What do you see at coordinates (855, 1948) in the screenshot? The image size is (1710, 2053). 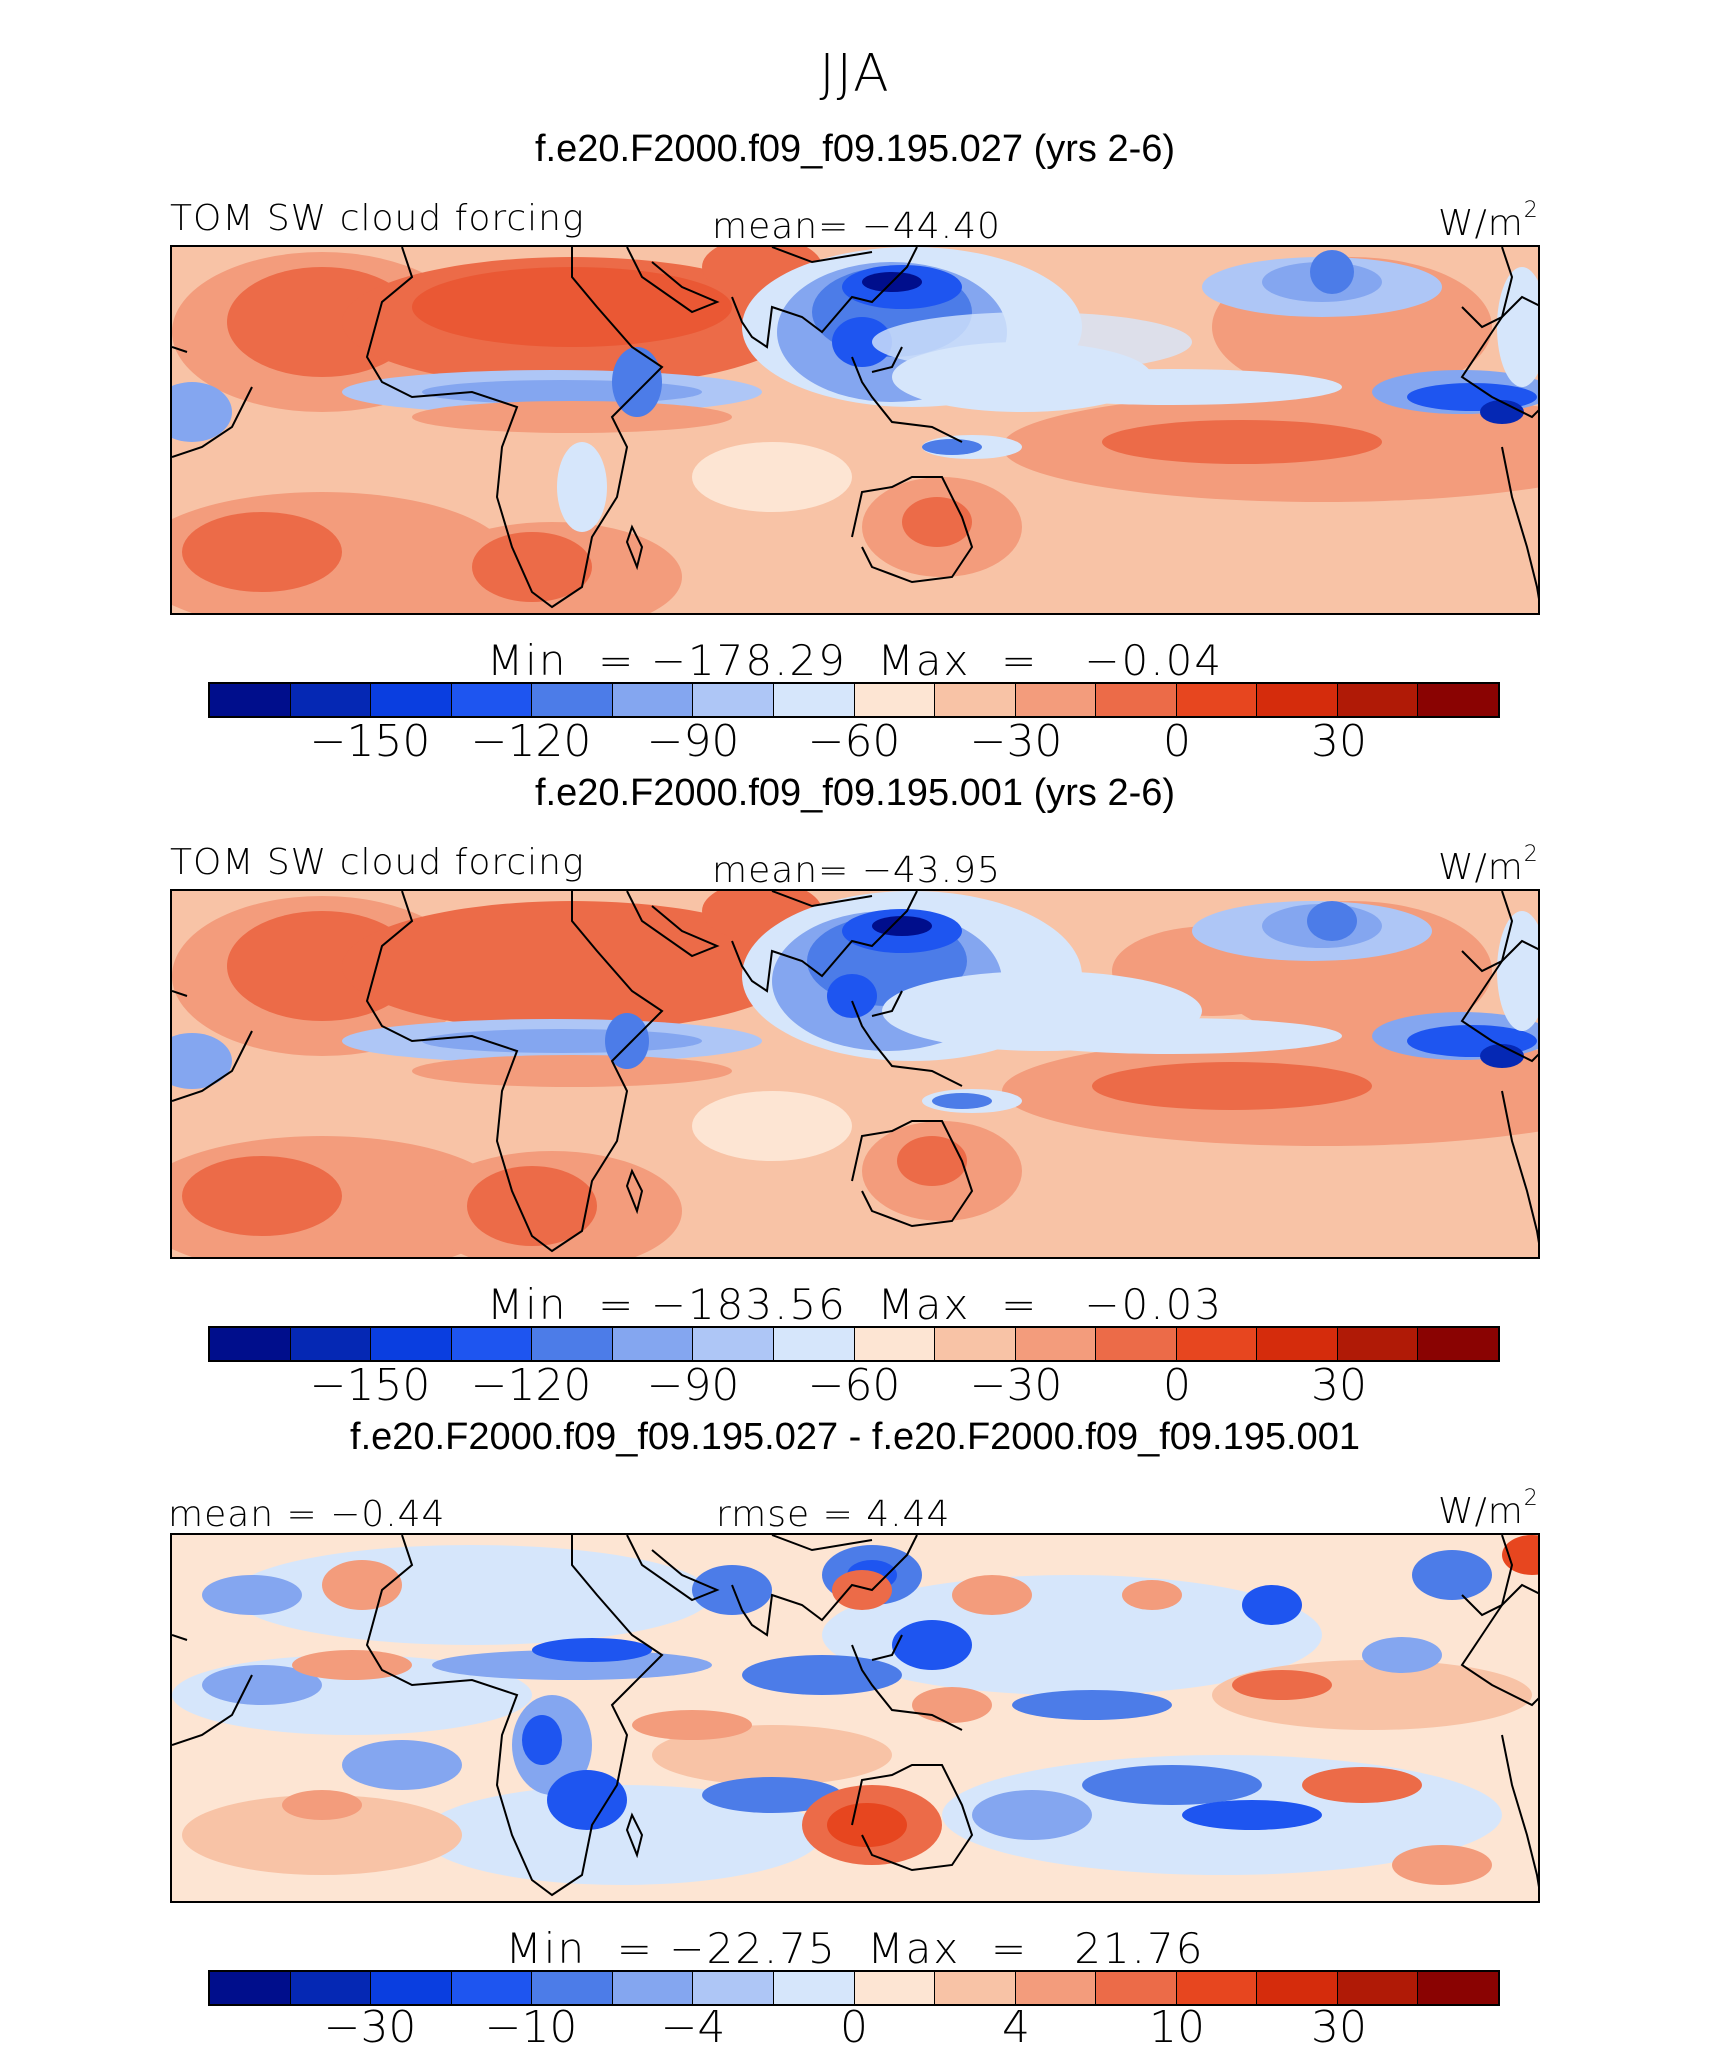 I see `panel3-minmax: Min = −22.75 Max = 21.76` at bounding box center [855, 1948].